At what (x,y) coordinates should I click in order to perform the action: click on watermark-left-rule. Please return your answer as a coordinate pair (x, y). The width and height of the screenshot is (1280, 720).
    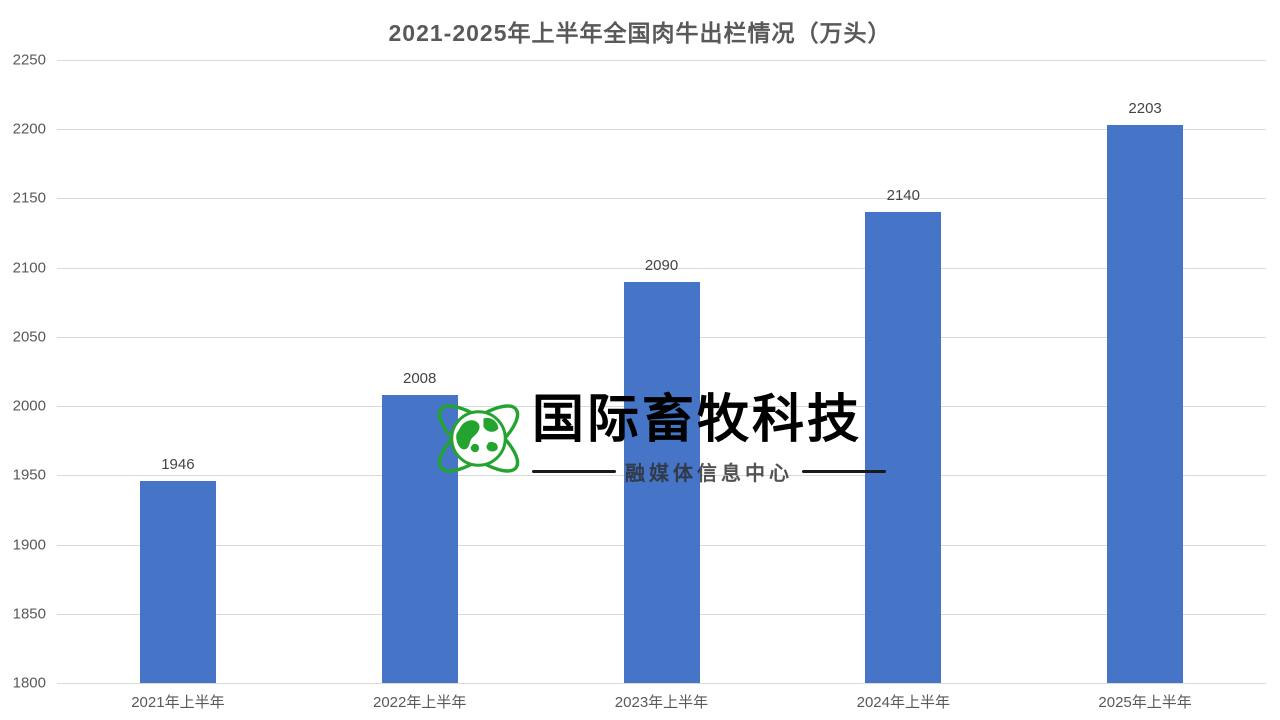
    Looking at the image, I should click on (574, 471).